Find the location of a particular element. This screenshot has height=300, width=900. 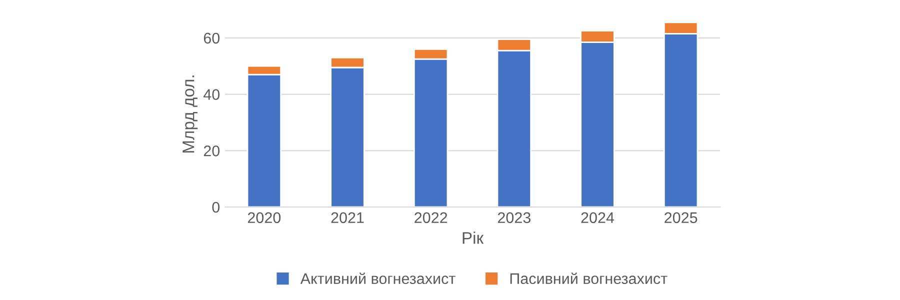

y-axis-title: Млрд дол. is located at coordinates (190, 114).